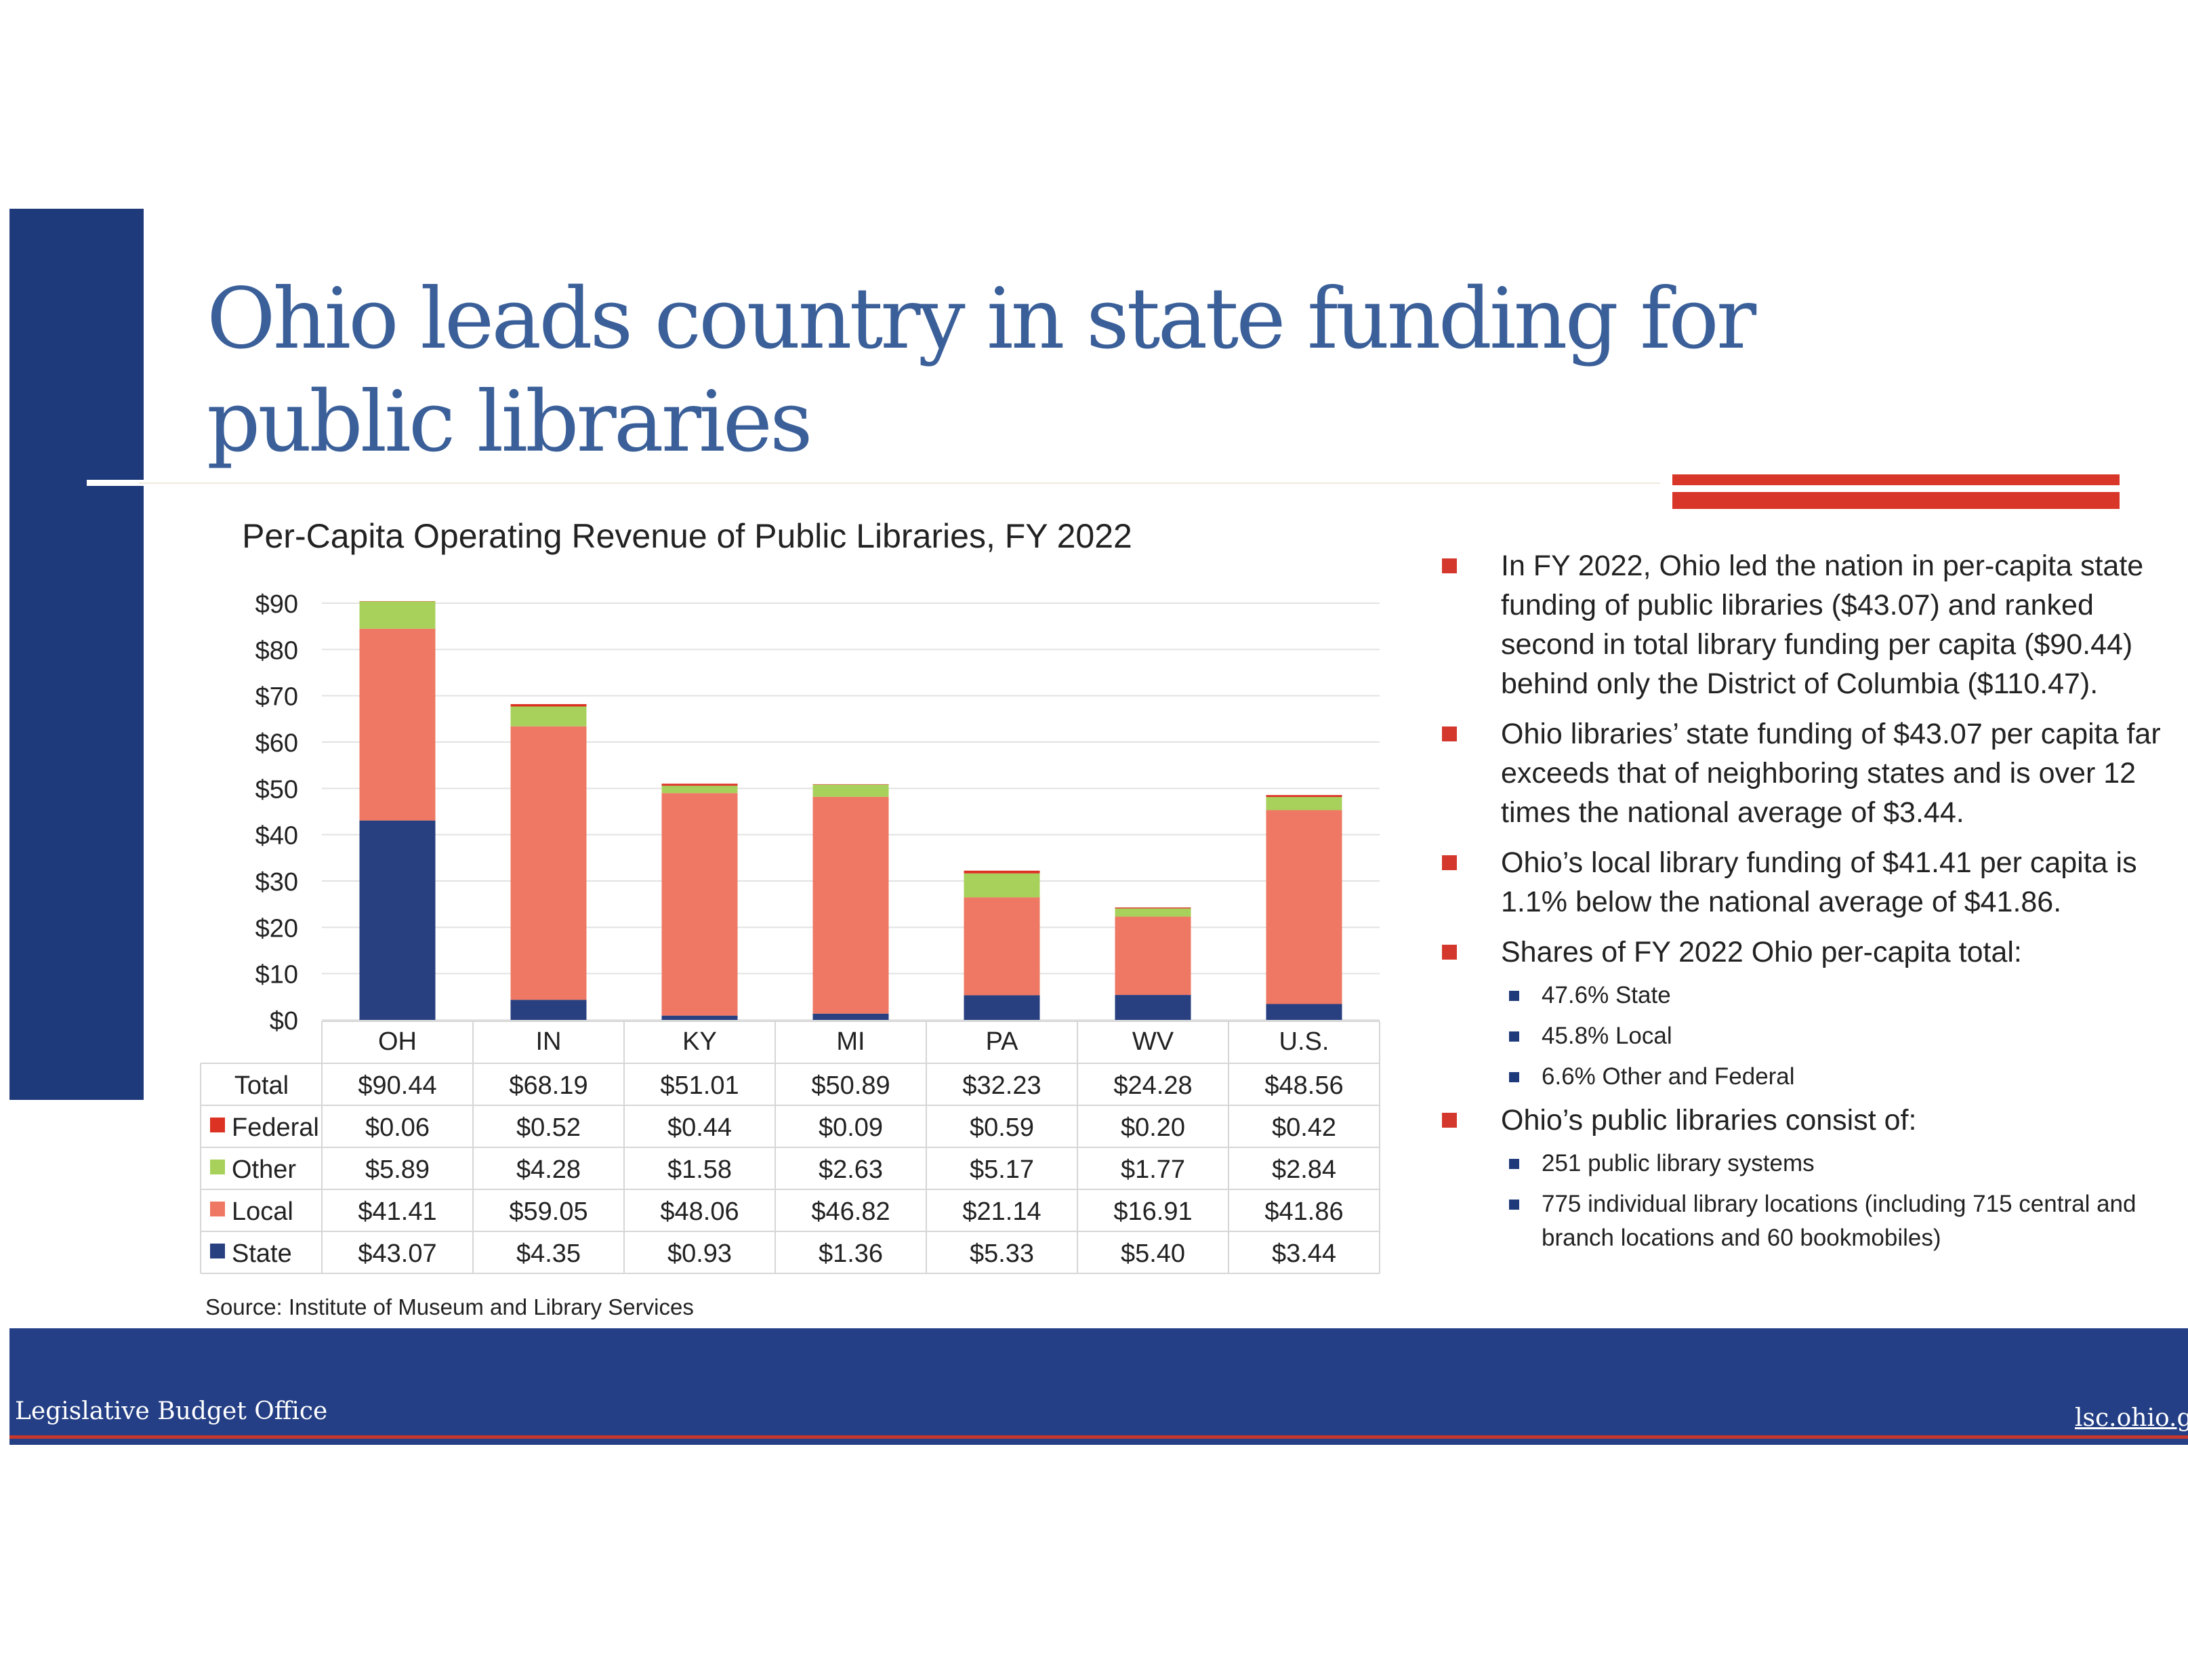 The height and width of the screenshot is (1680, 2188). What do you see at coordinates (1153, 1127) in the screenshot?
I see `table-cell-federal: $0.20` at bounding box center [1153, 1127].